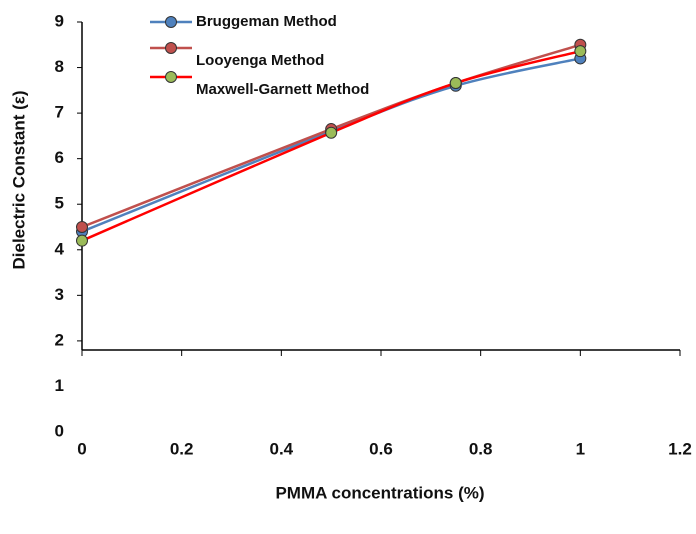 The height and width of the screenshot is (534, 696). I want to click on y-tick-label: 2, so click(59, 339).